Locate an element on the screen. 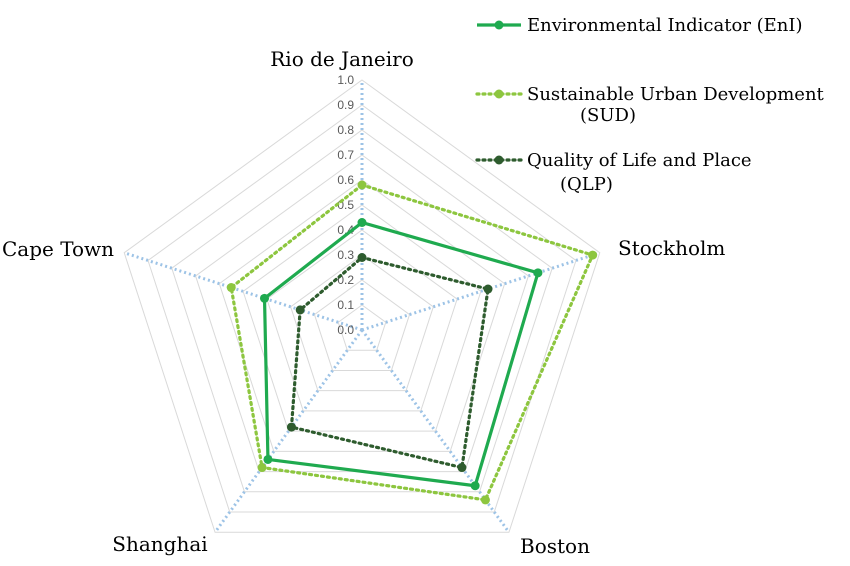  legend-label: Environmental Indicator (EnI) is located at coordinates (665, 25).